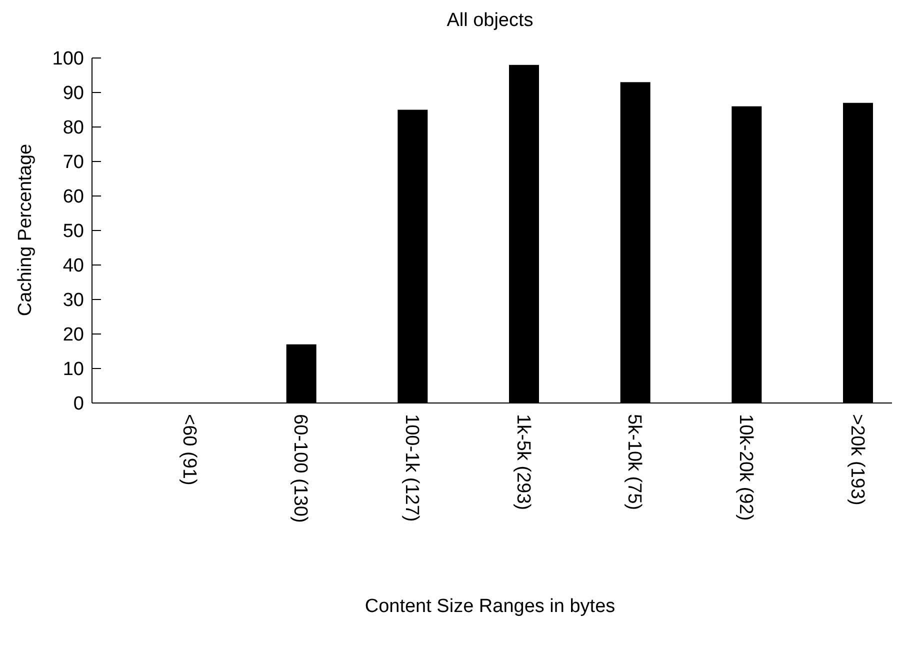 The height and width of the screenshot is (646, 908). Describe the element at coordinates (73, 197) in the screenshot. I see `y-tick-label: 60` at that location.